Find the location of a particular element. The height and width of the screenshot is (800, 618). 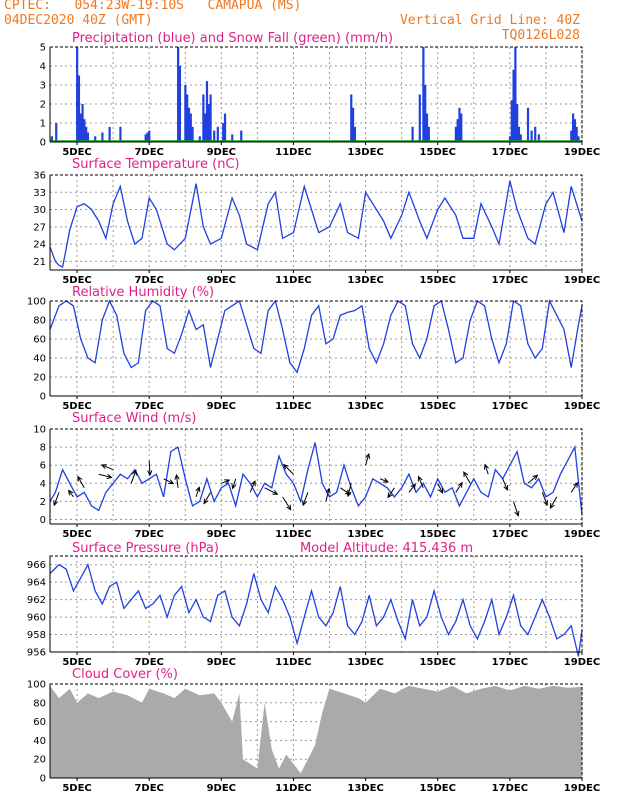

temperature-line is located at coordinates (316, 224).